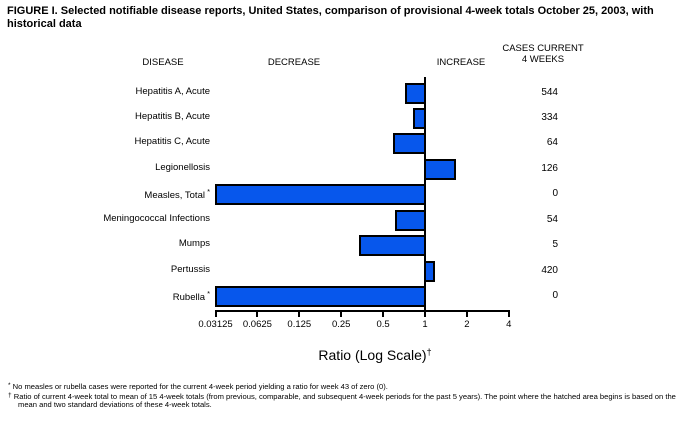 This screenshot has width=690, height=427. What do you see at coordinates (105, 296) in the screenshot?
I see `disease-label: Rubella *` at bounding box center [105, 296].